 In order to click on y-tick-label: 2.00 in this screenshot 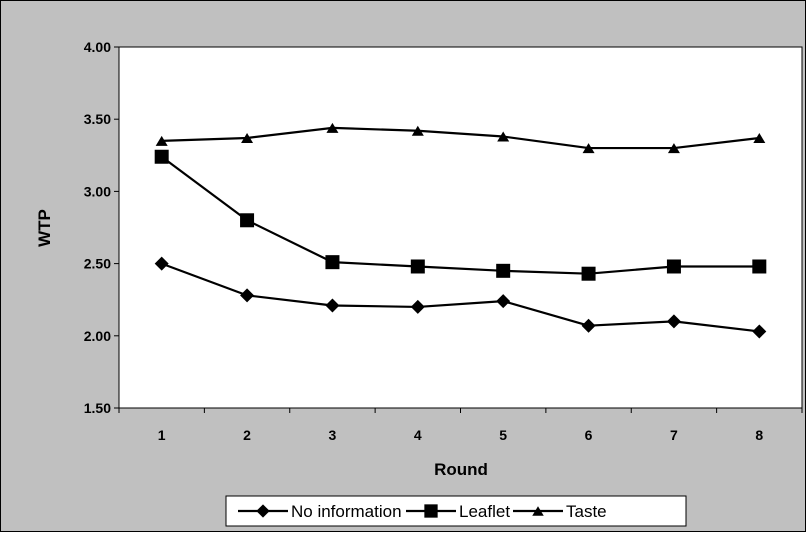, I will do `click(97, 336)`.